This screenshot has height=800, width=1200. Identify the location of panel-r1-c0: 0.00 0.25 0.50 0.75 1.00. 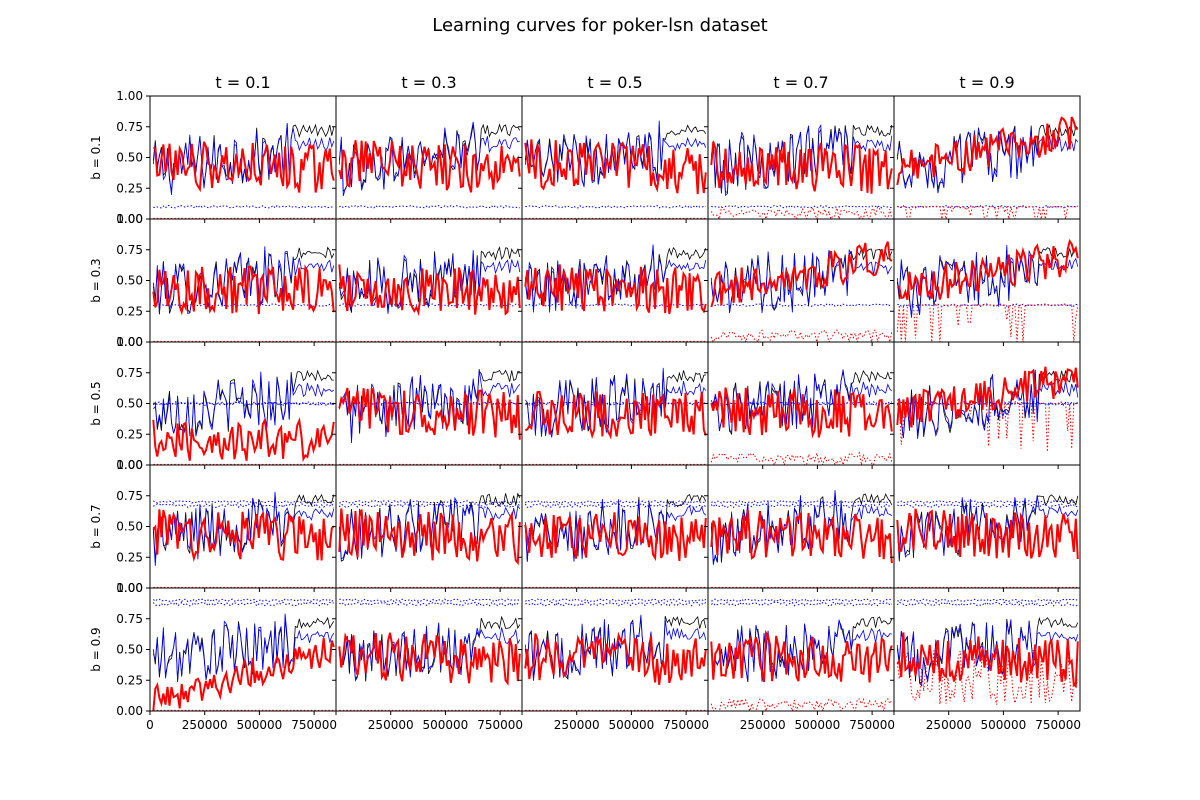
(226, 280).